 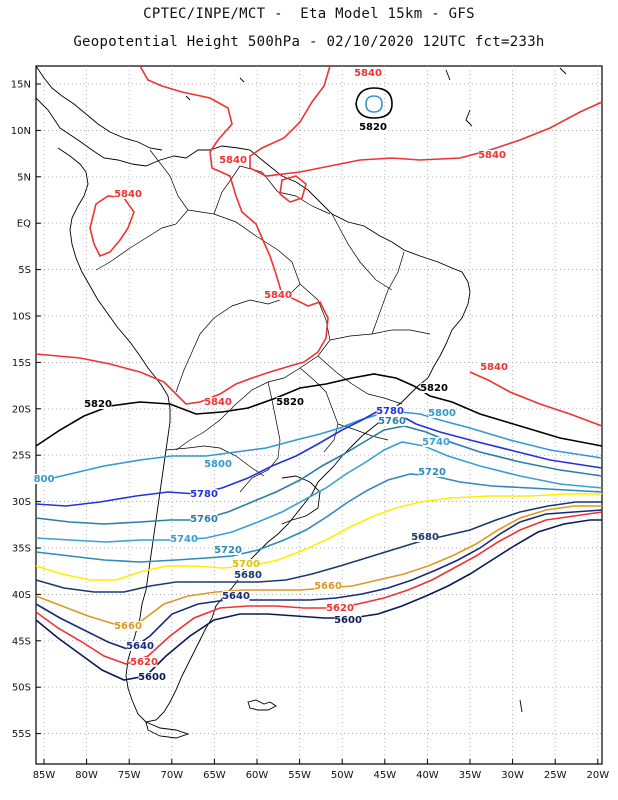 What do you see at coordinates (555, 775) in the screenshot?
I see `lon-tick-label: 25W` at bounding box center [555, 775].